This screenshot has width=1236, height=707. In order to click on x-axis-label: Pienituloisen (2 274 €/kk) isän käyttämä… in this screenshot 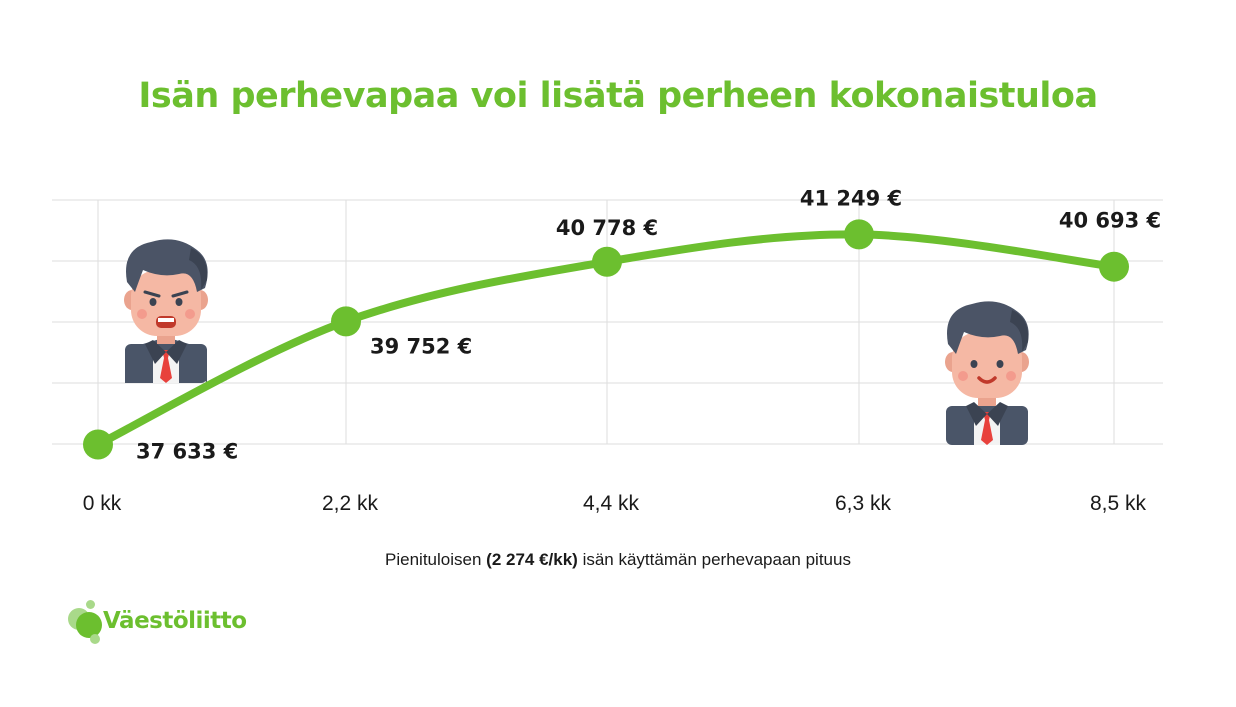, I will do `click(618, 559)`.